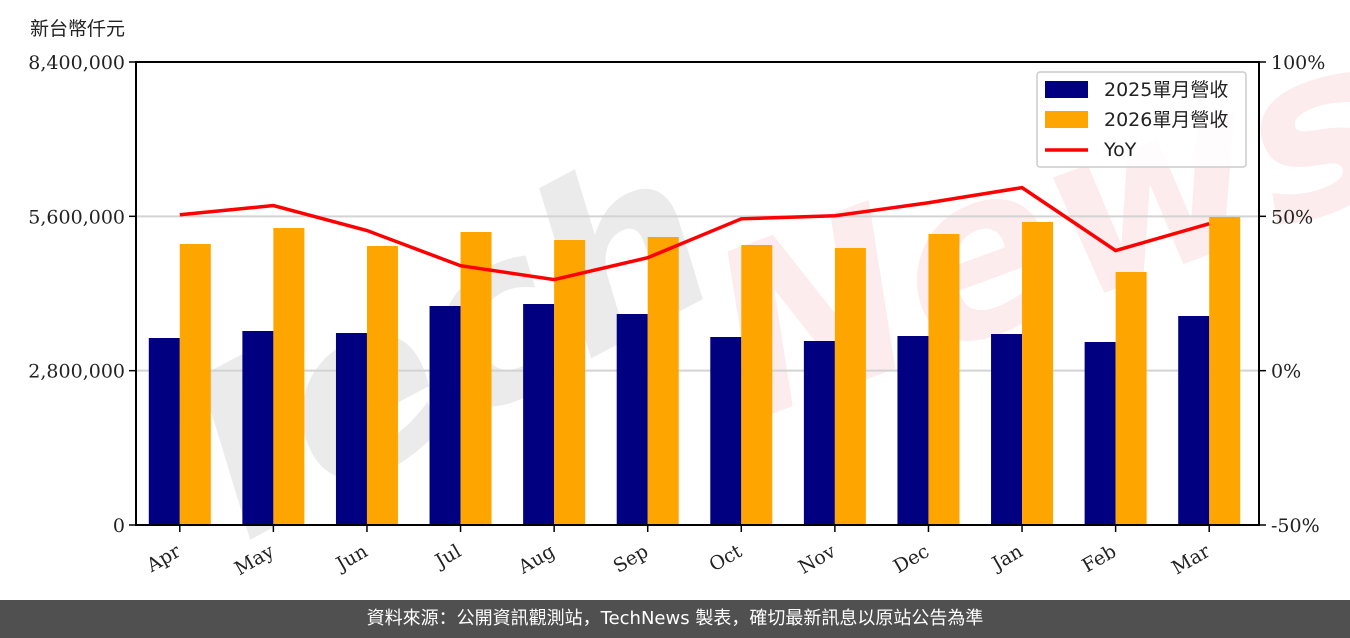 This screenshot has width=1350, height=638. What do you see at coordinates (445, 415) in the screenshot?
I see `bar-2025-jul` at bounding box center [445, 415].